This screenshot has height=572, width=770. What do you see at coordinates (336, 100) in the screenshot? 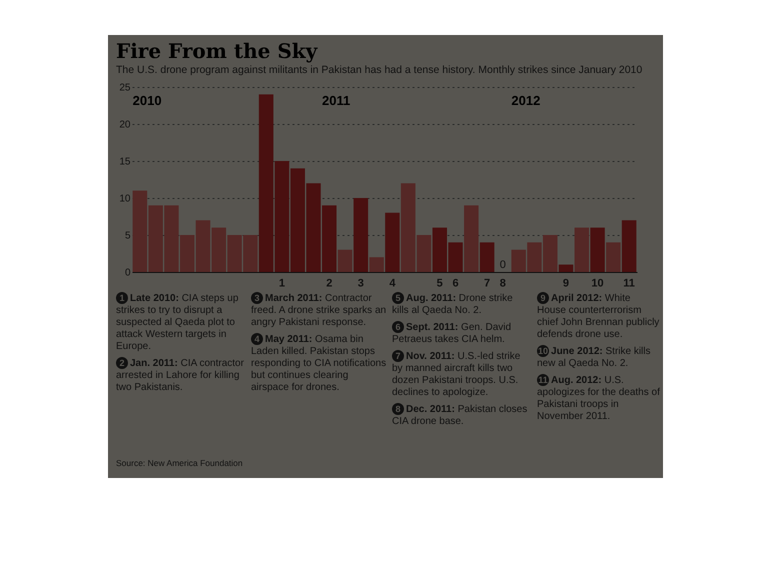
I see `annotation: 2011` at bounding box center [336, 100].